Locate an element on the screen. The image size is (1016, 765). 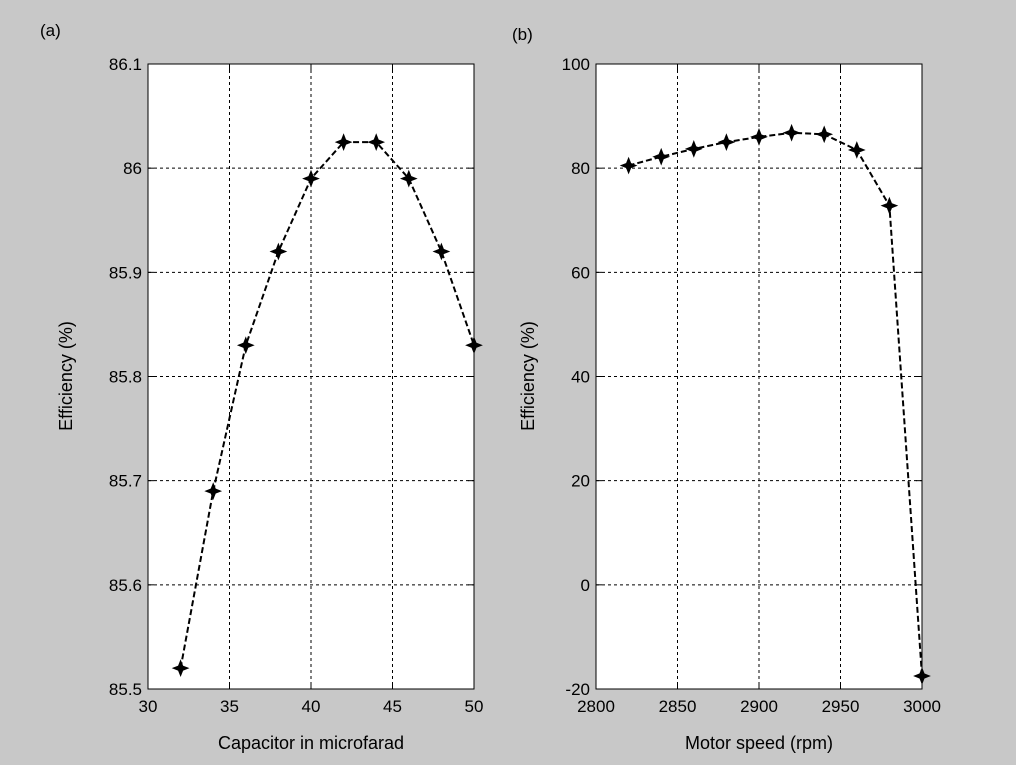
y-tick-label-a: 86 is located at coordinates (132, 168).